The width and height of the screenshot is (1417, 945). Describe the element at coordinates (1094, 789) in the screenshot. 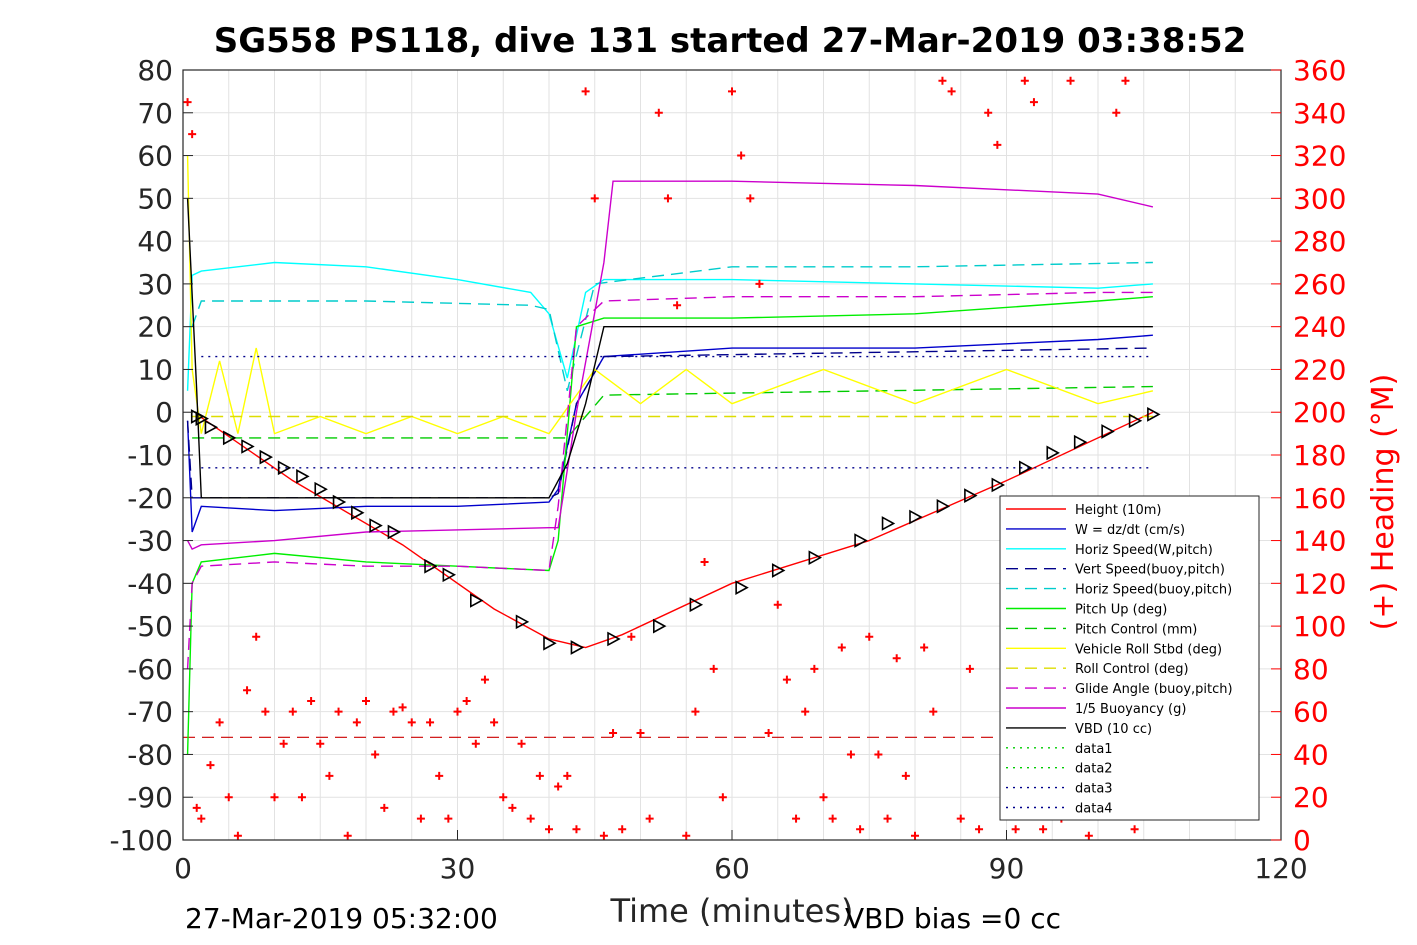

I see `legend-label: data3` at that location.